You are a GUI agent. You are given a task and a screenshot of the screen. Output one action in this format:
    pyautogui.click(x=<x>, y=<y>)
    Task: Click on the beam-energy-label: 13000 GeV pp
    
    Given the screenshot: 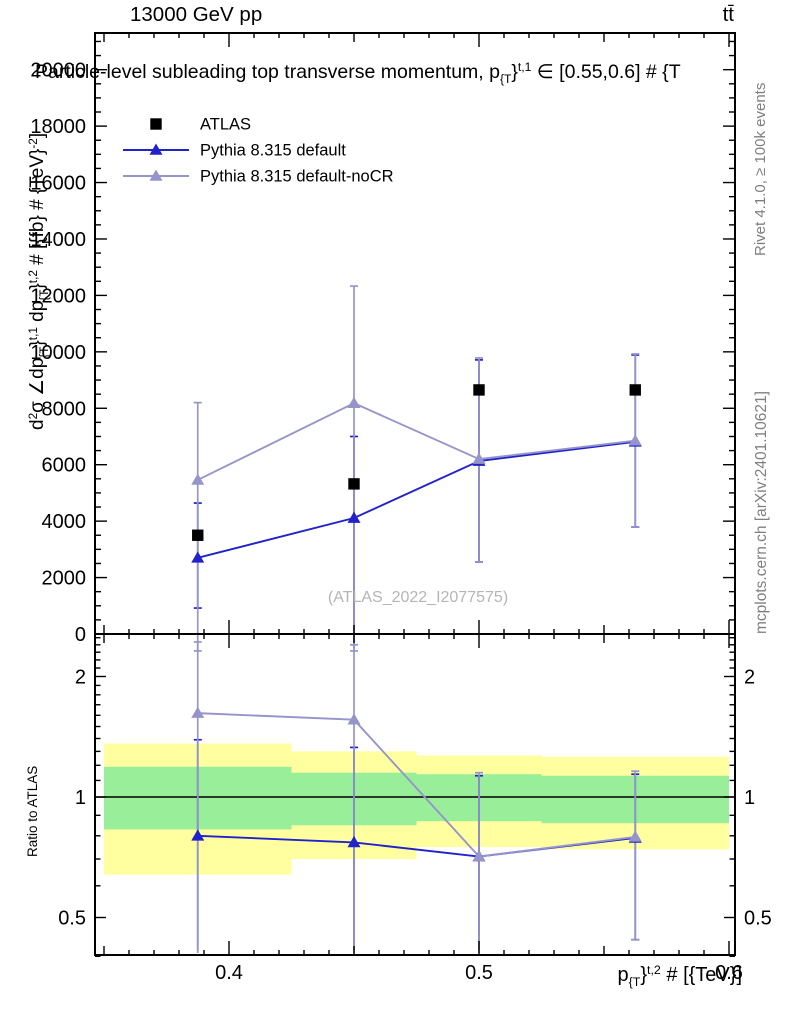 What is the action you would take?
    pyautogui.click(x=196, y=14)
    